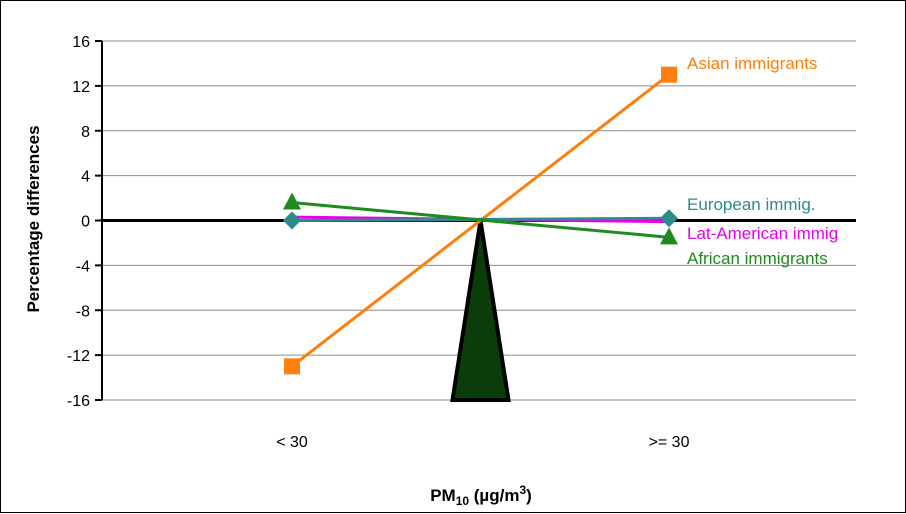 Image resolution: width=906 pixels, height=514 pixels. What do you see at coordinates (752, 63) in the screenshot?
I see `series-label: Asian immigrants` at bounding box center [752, 63].